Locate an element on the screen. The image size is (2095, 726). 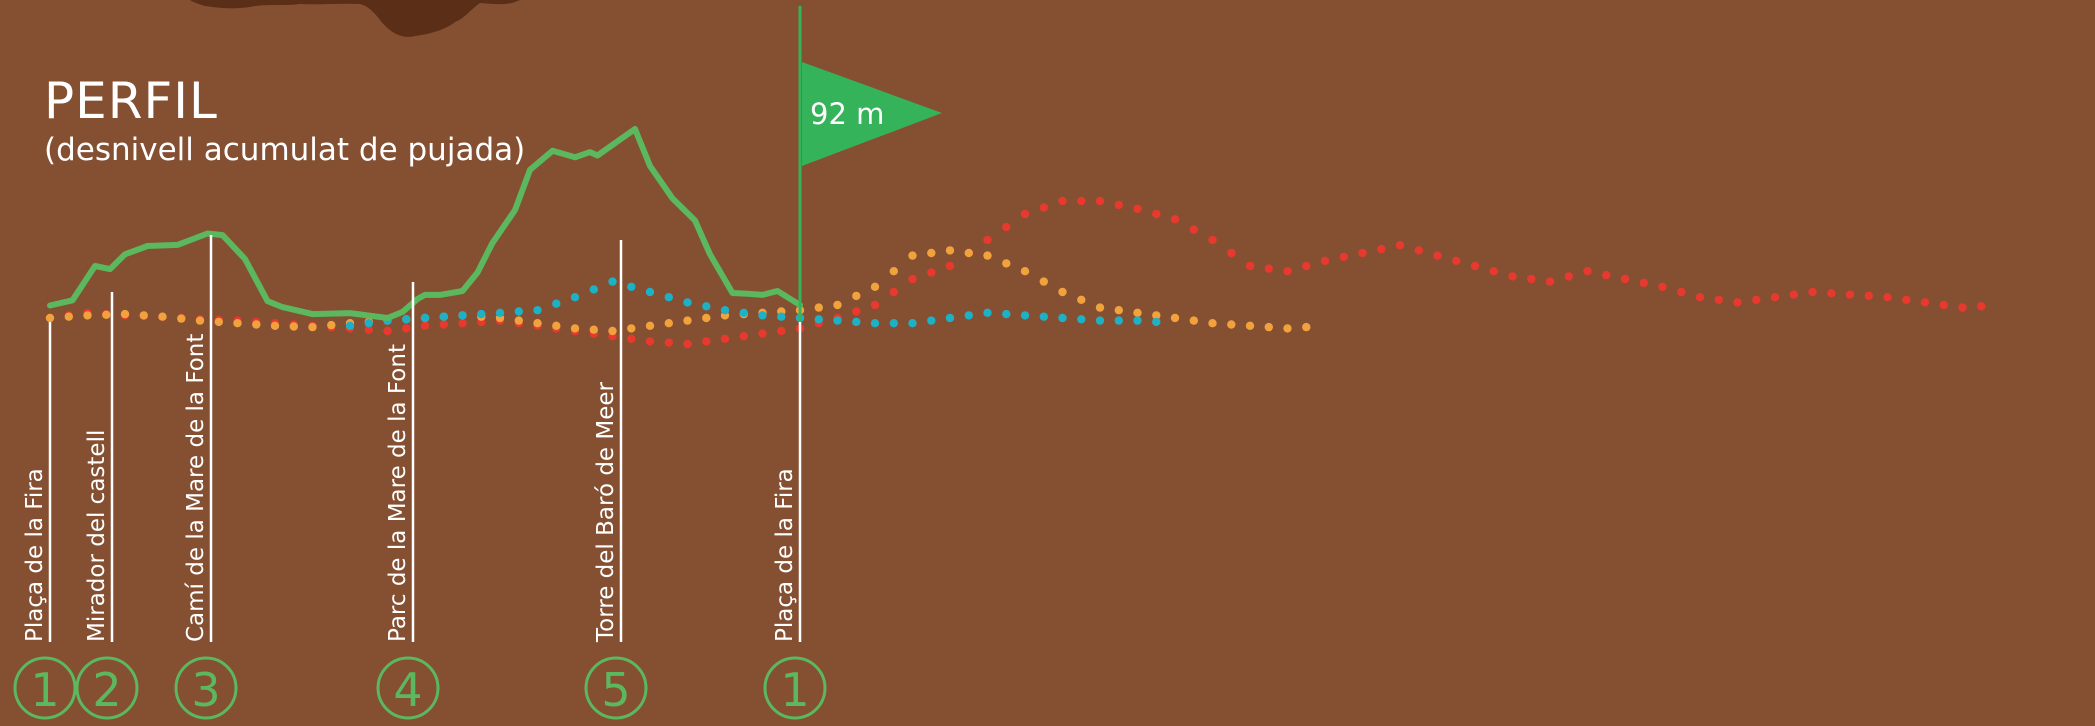
chart-title: PERFIL is located at coordinates (131, 101).